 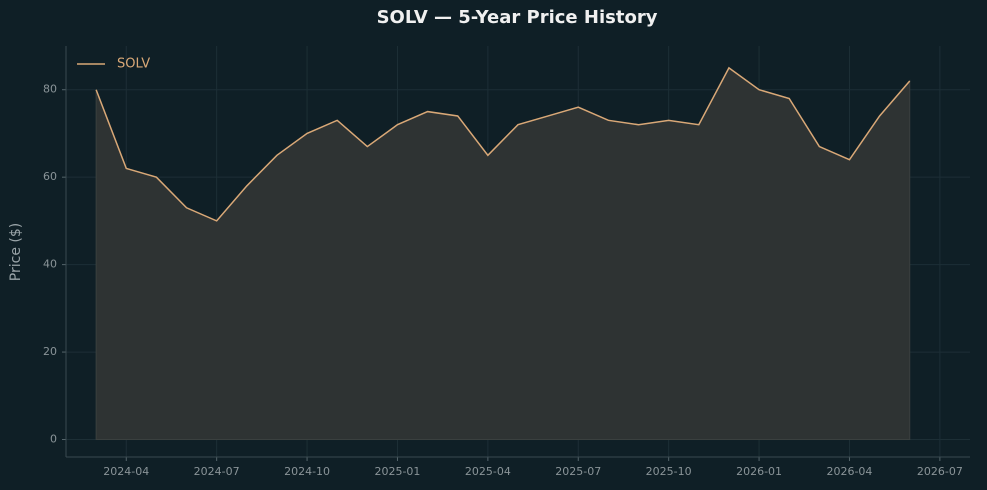 I want to click on x-tick-label: 2026-04, so click(x=849, y=471).